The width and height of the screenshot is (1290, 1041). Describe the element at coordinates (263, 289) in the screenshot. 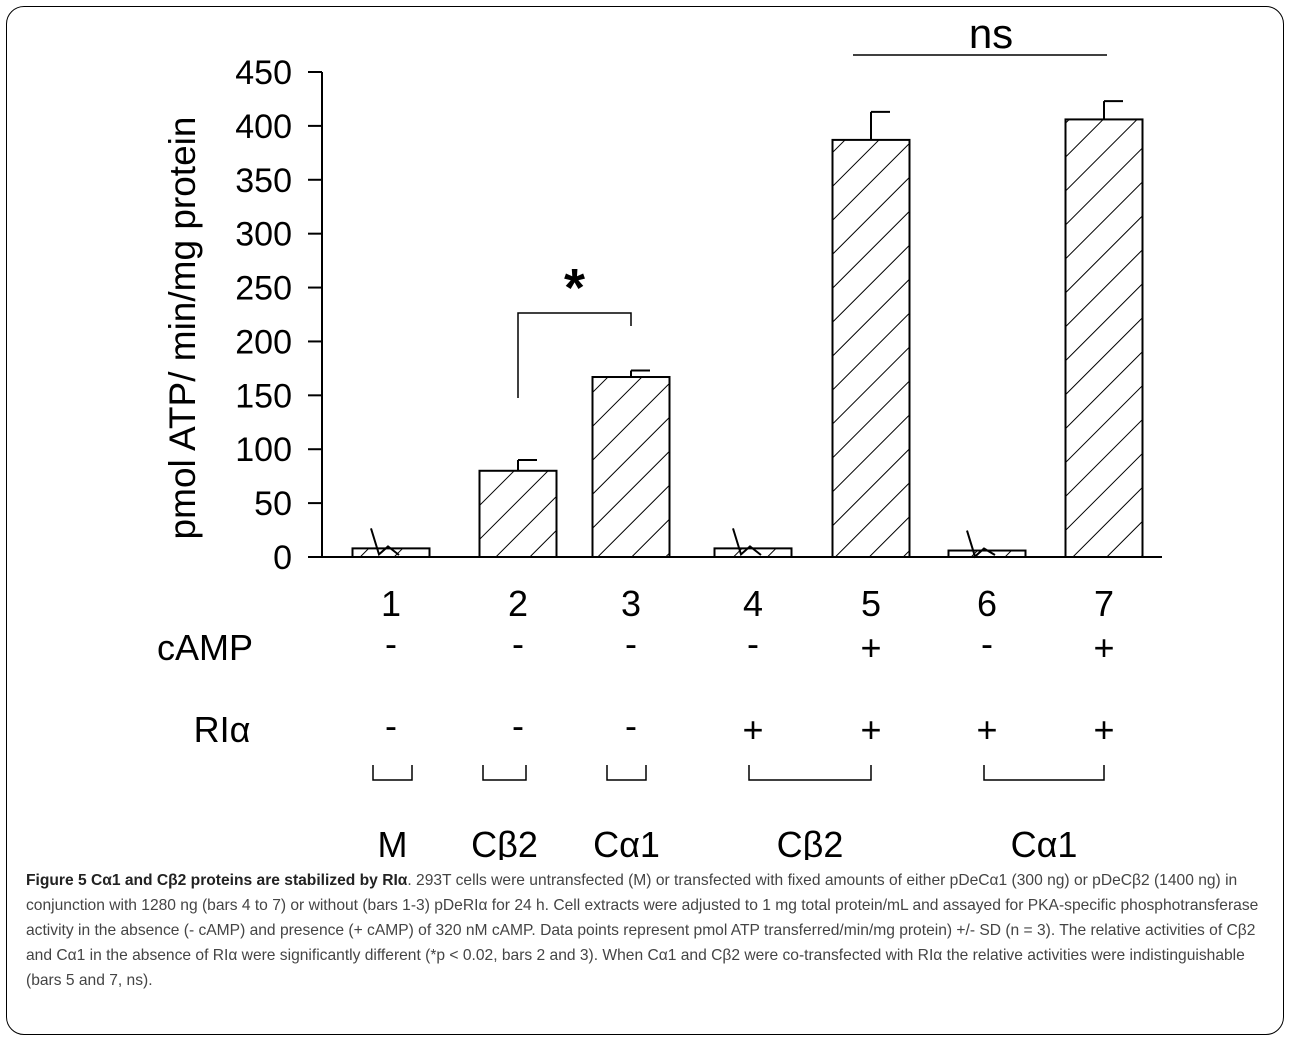

I see `y-tick-label: 250` at that location.